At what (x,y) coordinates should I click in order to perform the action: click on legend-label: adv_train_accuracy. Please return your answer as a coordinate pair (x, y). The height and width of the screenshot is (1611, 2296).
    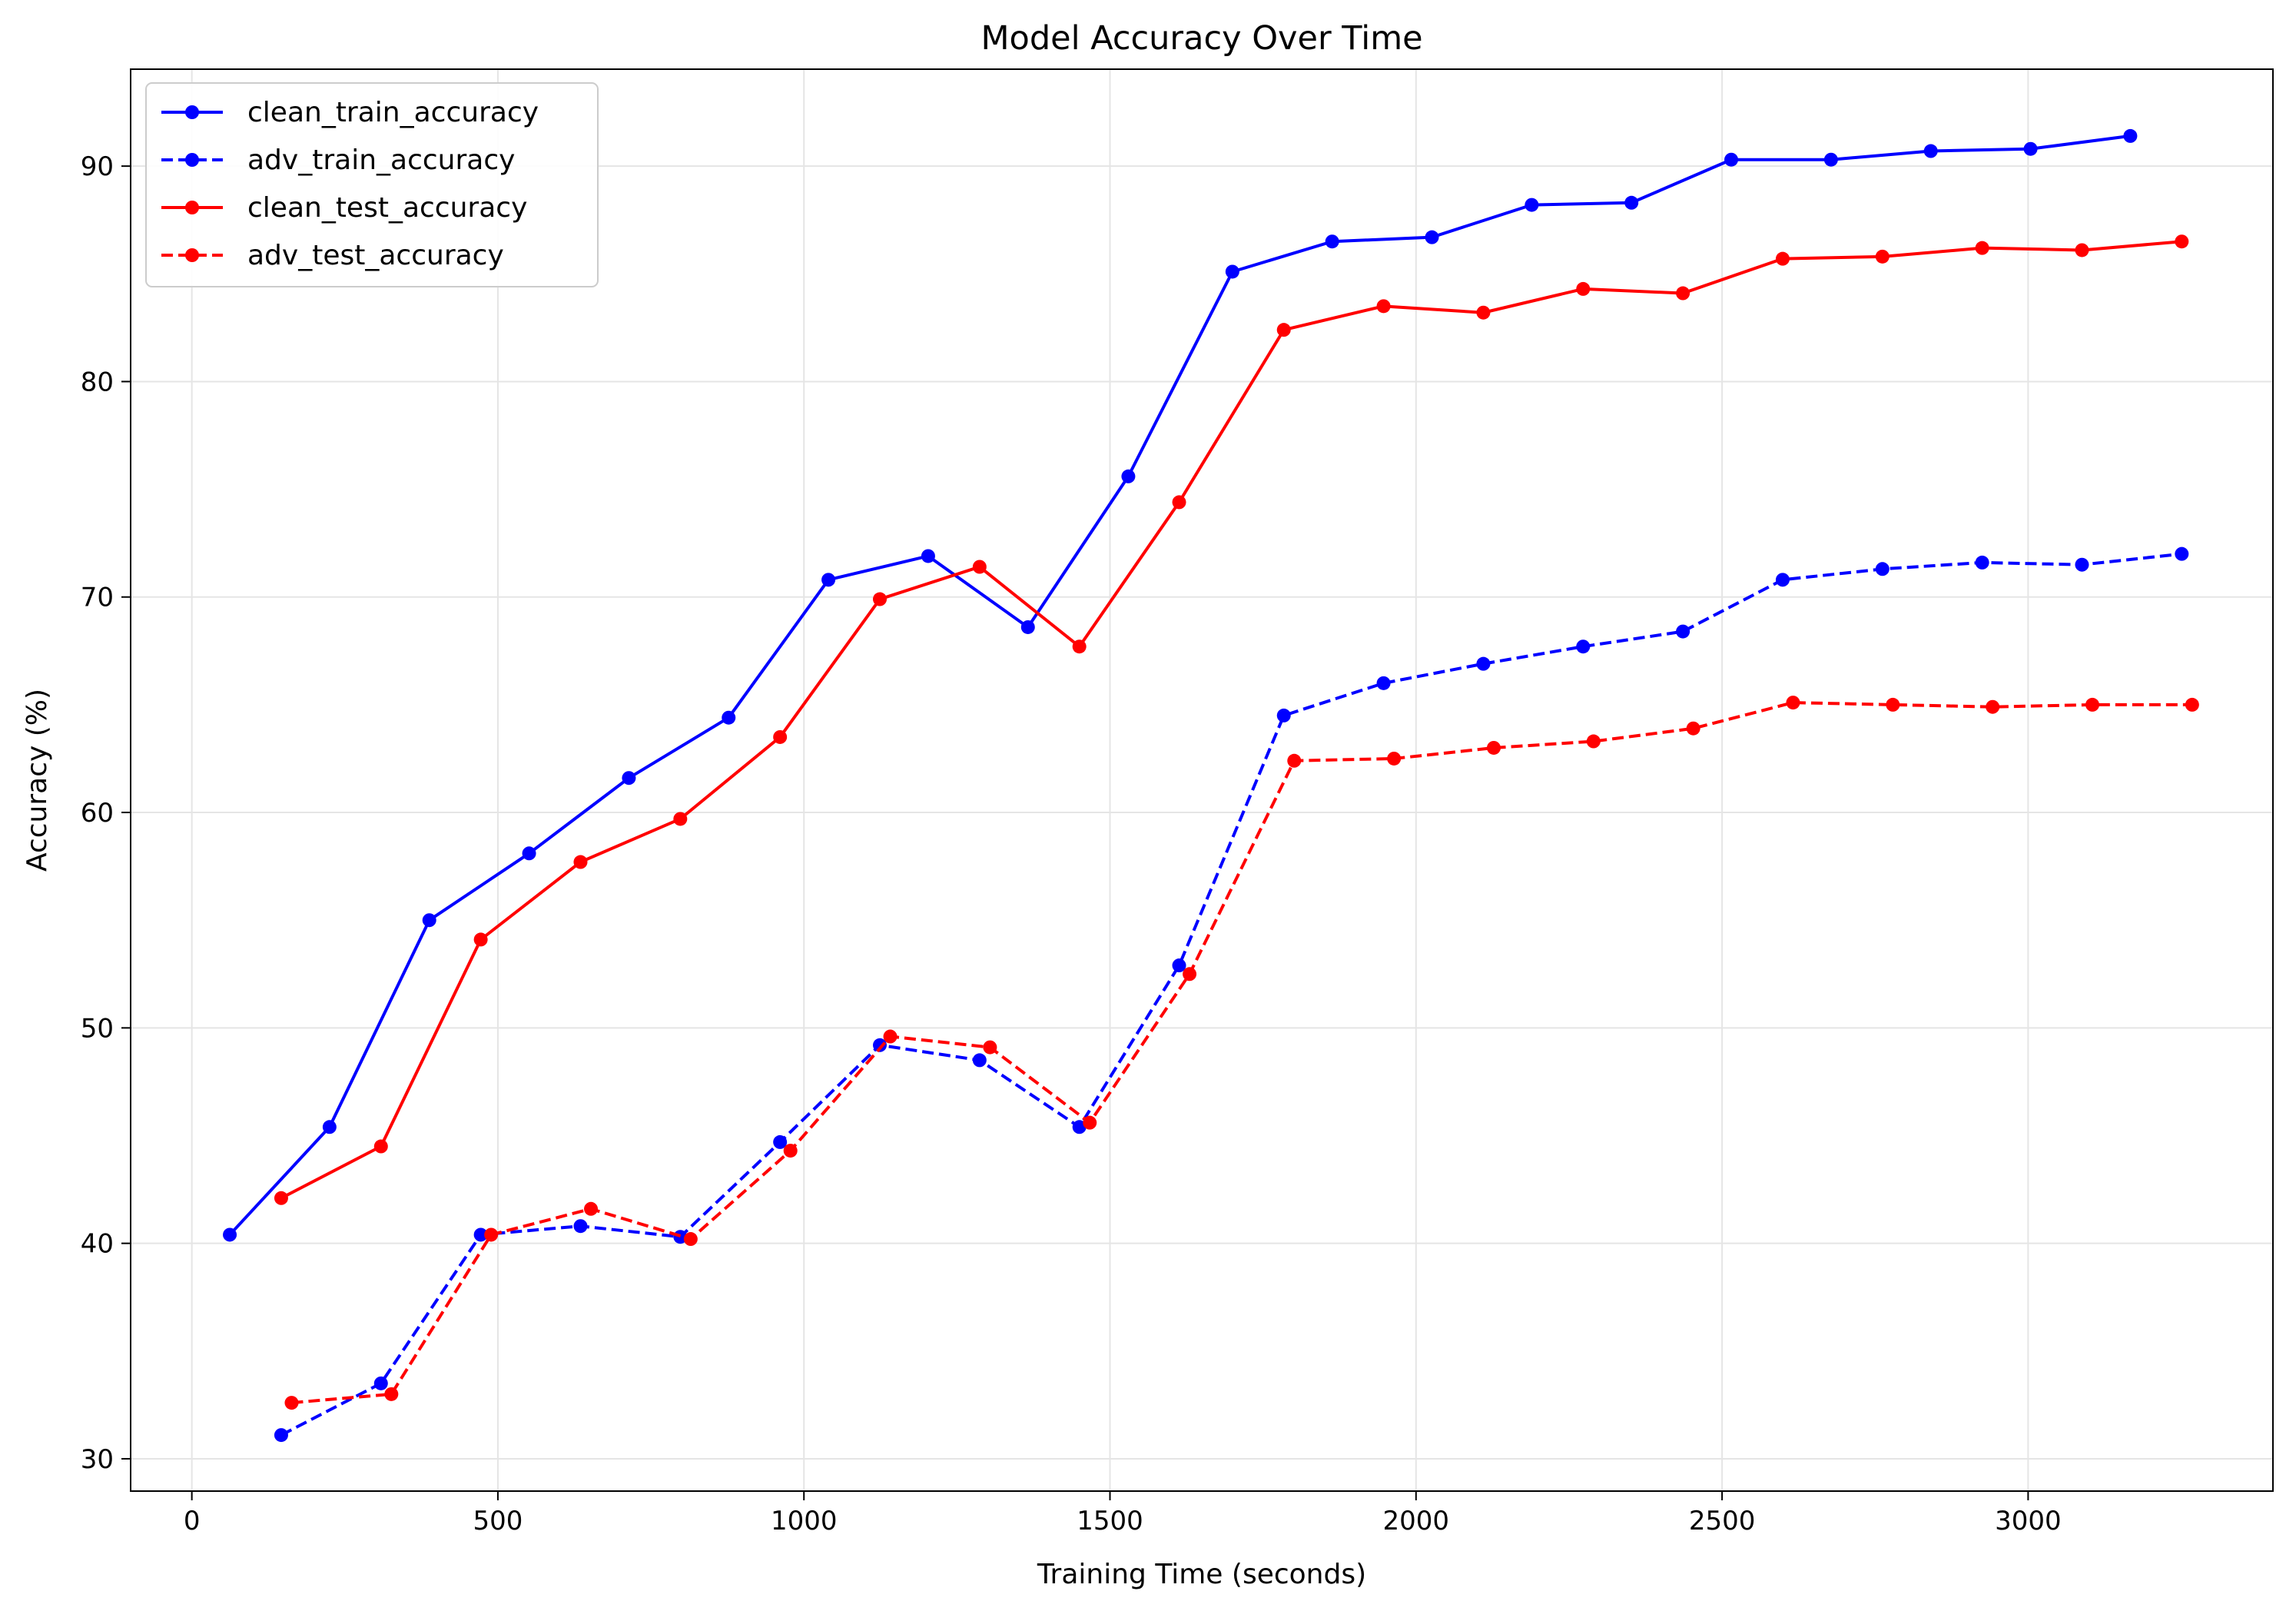
    Looking at the image, I should click on (381, 160).